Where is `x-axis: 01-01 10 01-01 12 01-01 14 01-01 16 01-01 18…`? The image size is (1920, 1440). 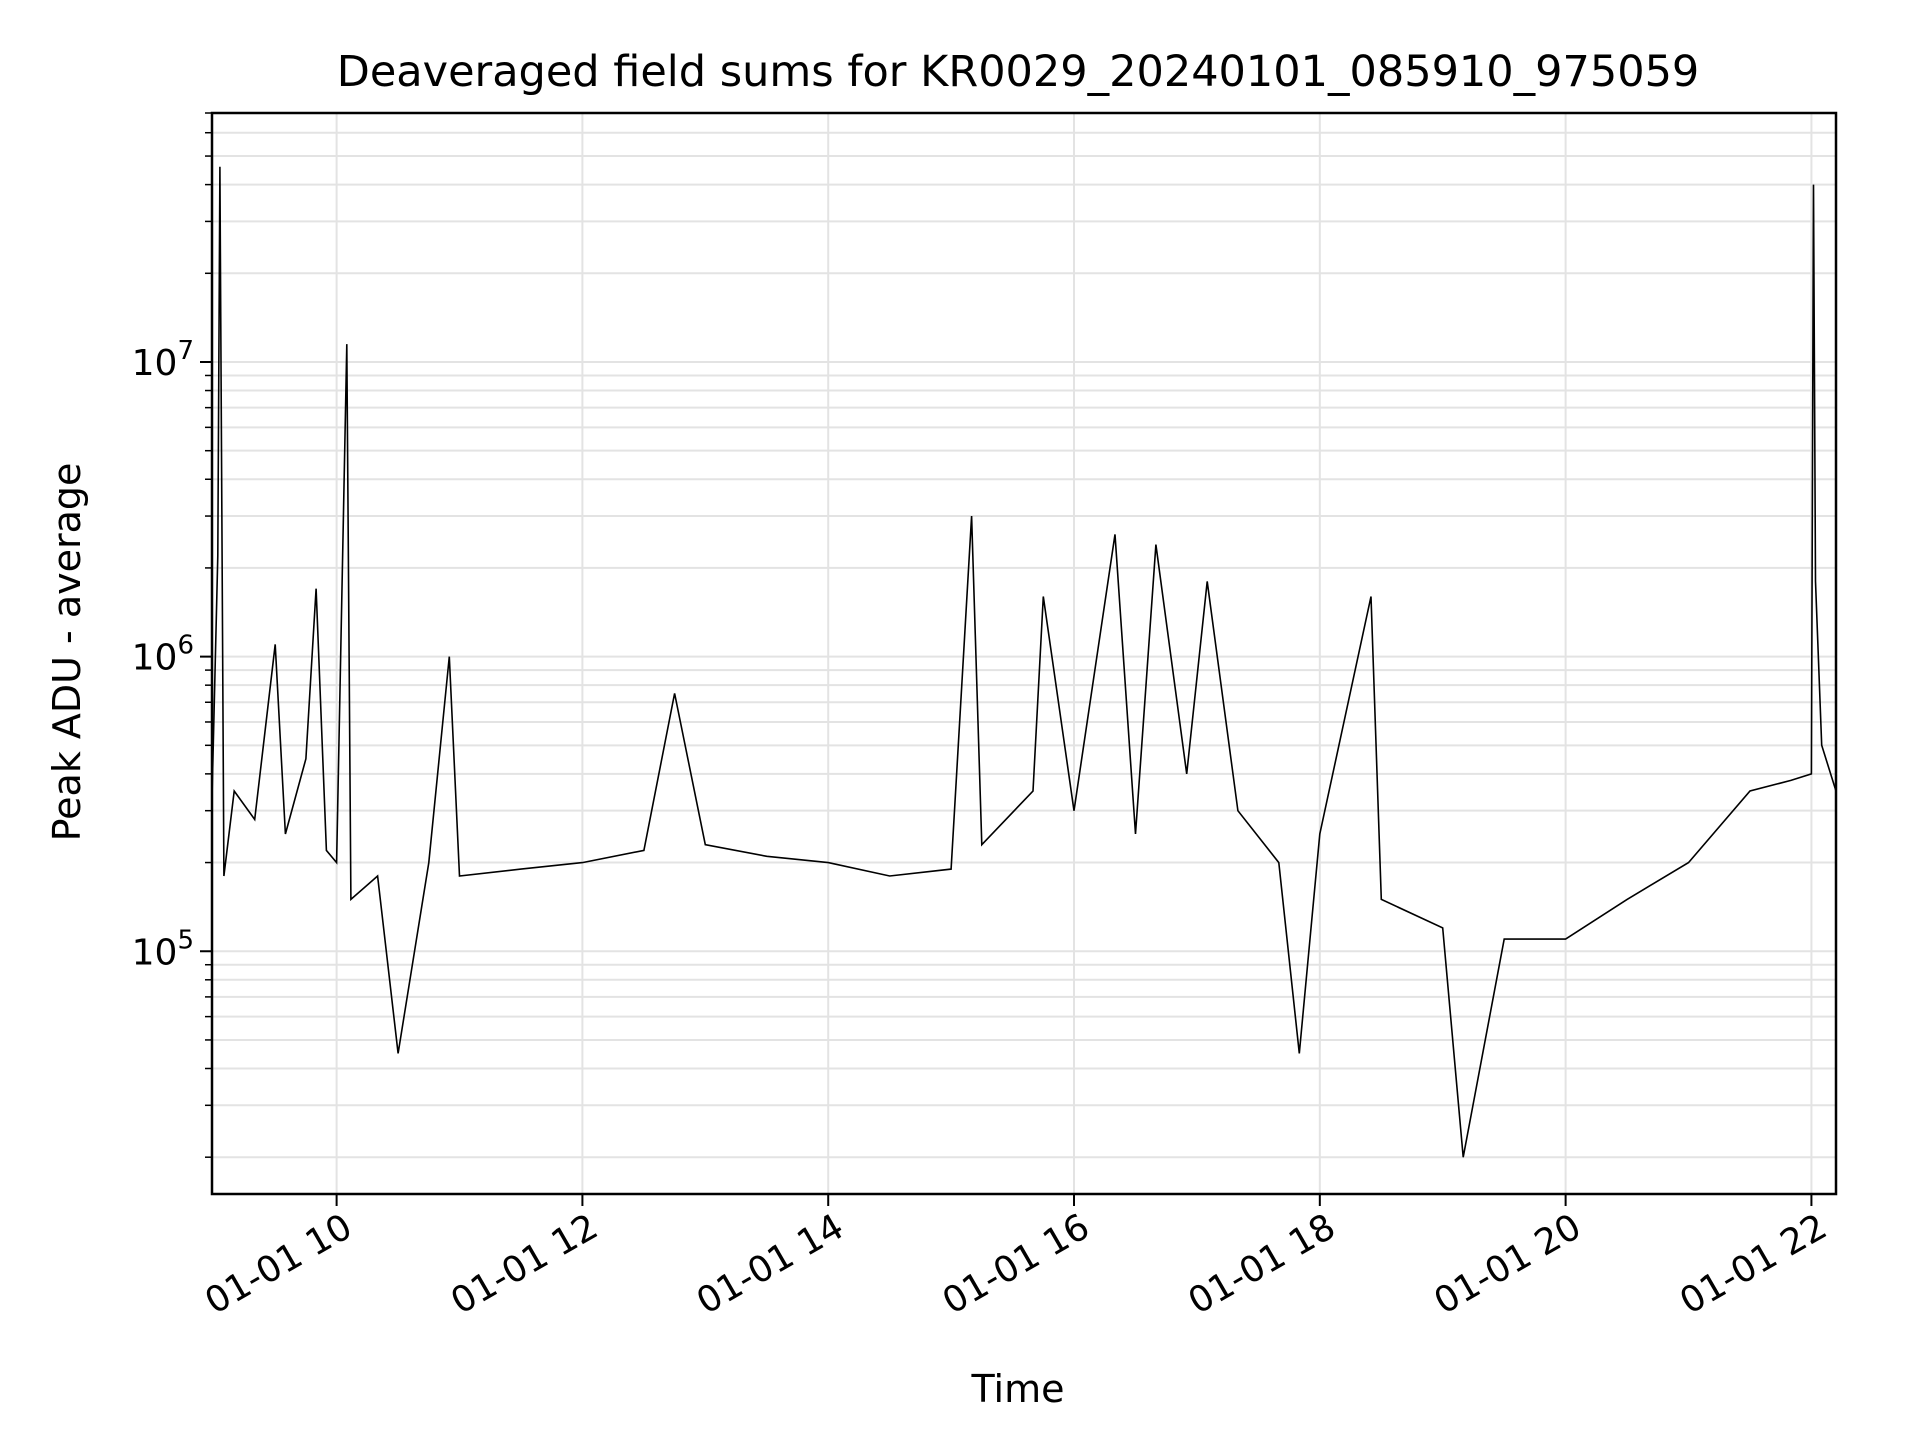 x-axis: 01-01 10 01-01 12 01-01 14 01-01 16 01-01 18… is located at coordinates (1016, 1258).